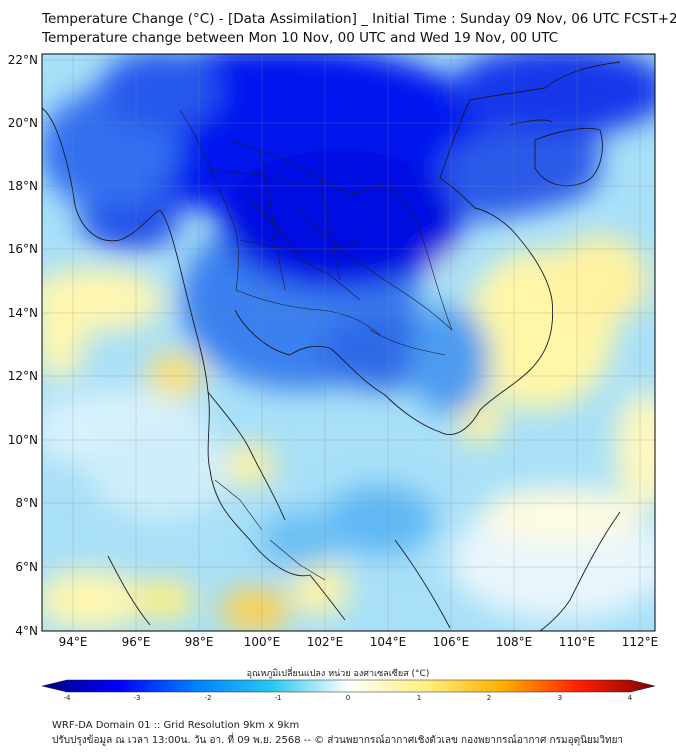 The image size is (676, 756). What do you see at coordinates (23, 376) in the screenshot?
I see `lat-tick-12: 12°N` at bounding box center [23, 376].